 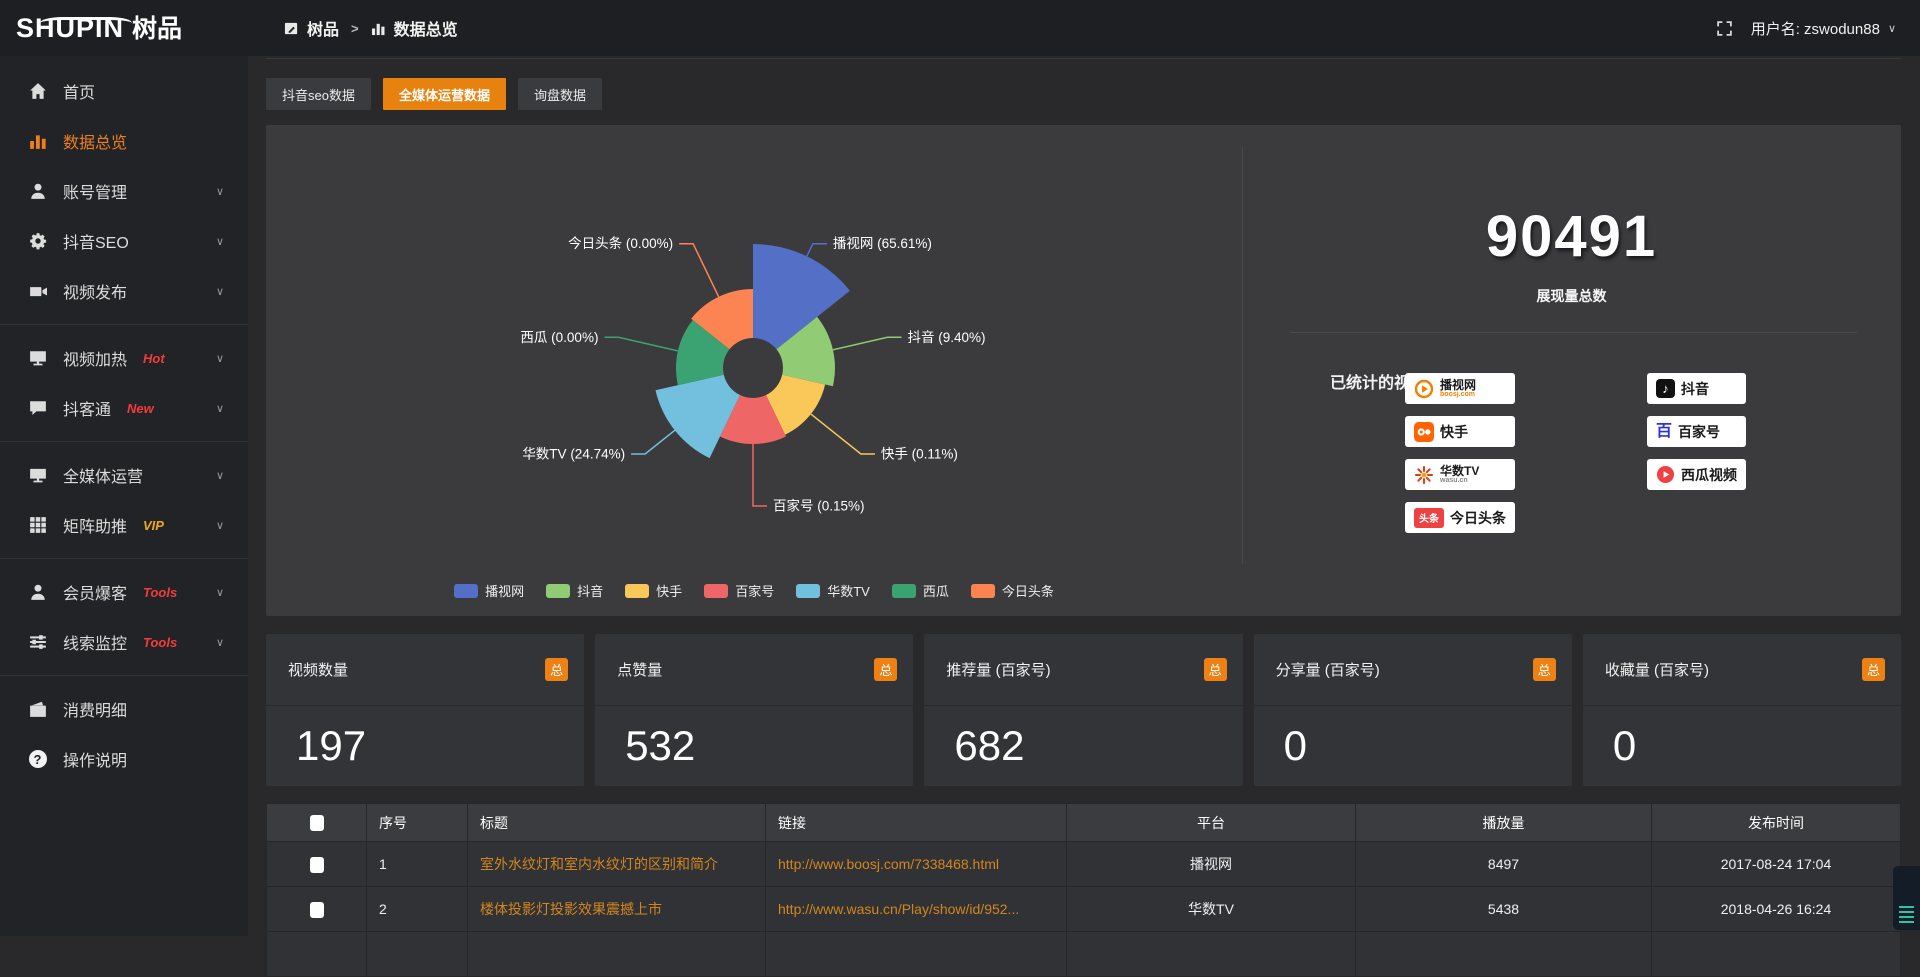 I want to click on column-header-标题: 标题, so click(x=617, y=823).